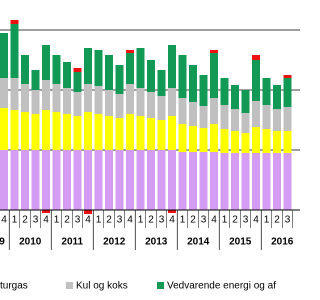 The image size is (320, 300). Describe the element at coordinates (160, 285) in the screenshot. I see `legend-marker` at that location.